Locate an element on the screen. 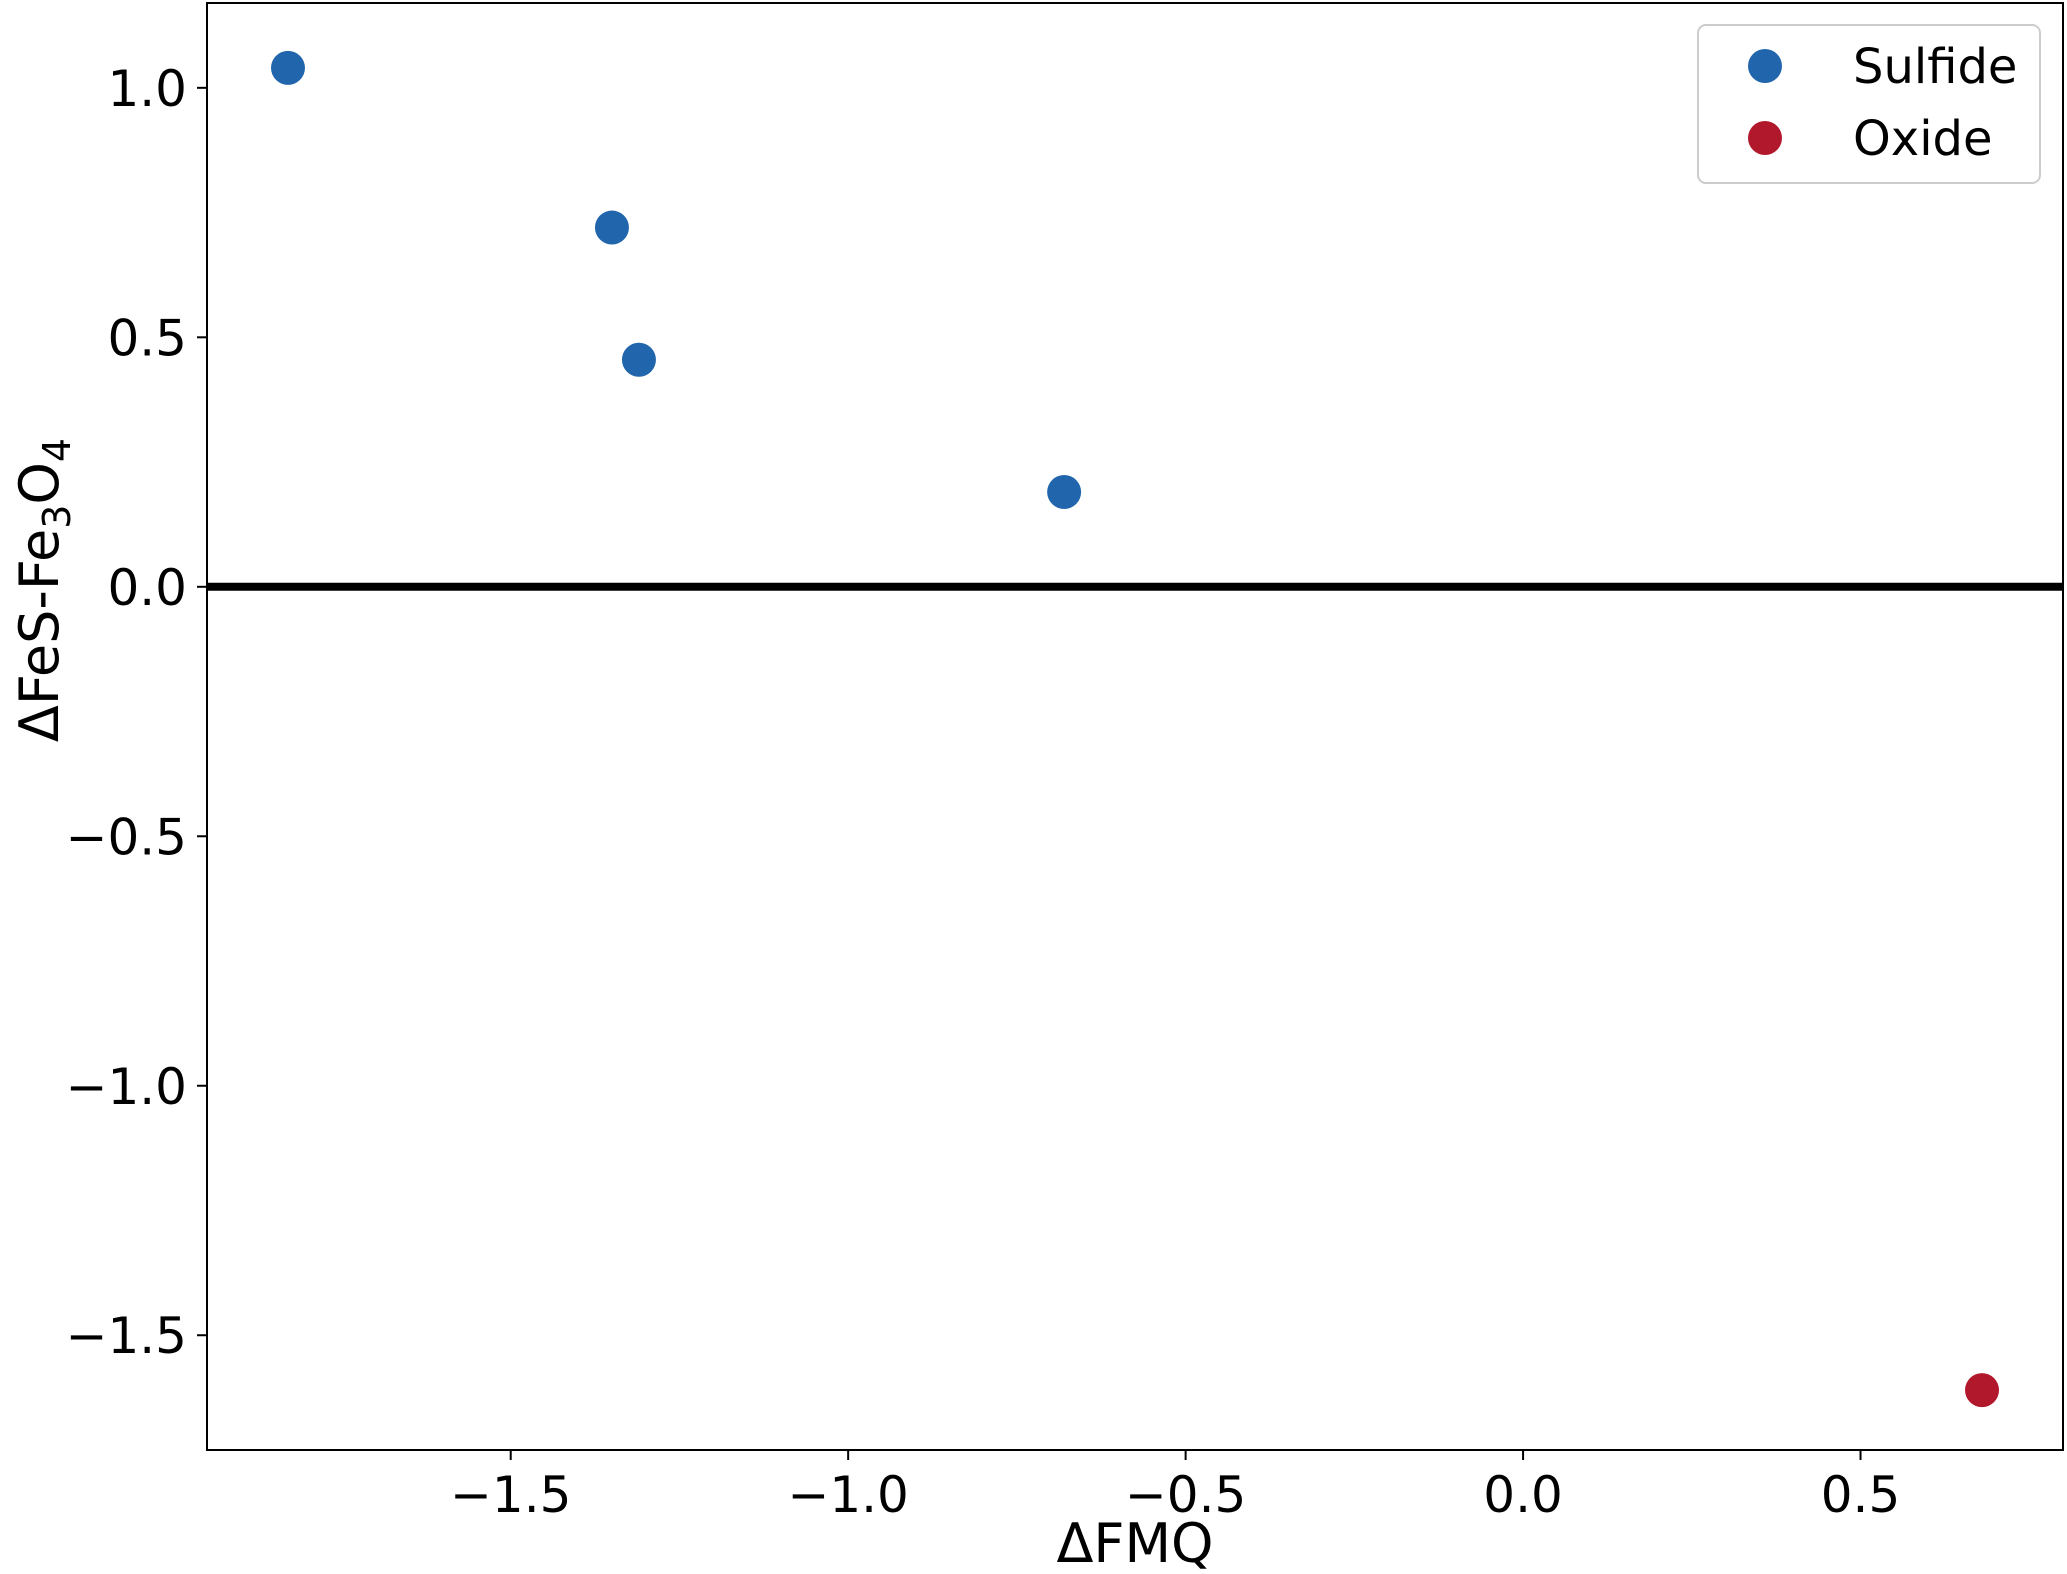 This screenshot has height=1574, width=2067. y-tick-label: −0.5 is located at coordinates (126, 837).